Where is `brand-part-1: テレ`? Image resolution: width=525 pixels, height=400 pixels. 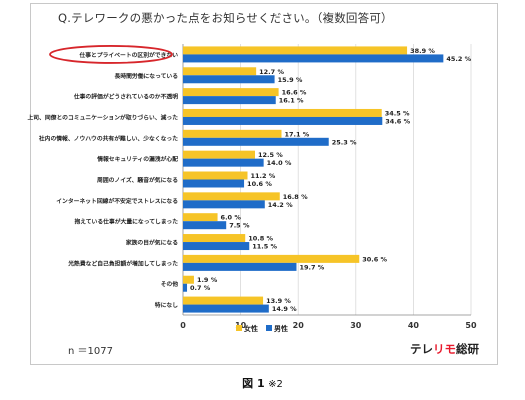 brand-part-1: テレ is located at coordinates (421, 349).